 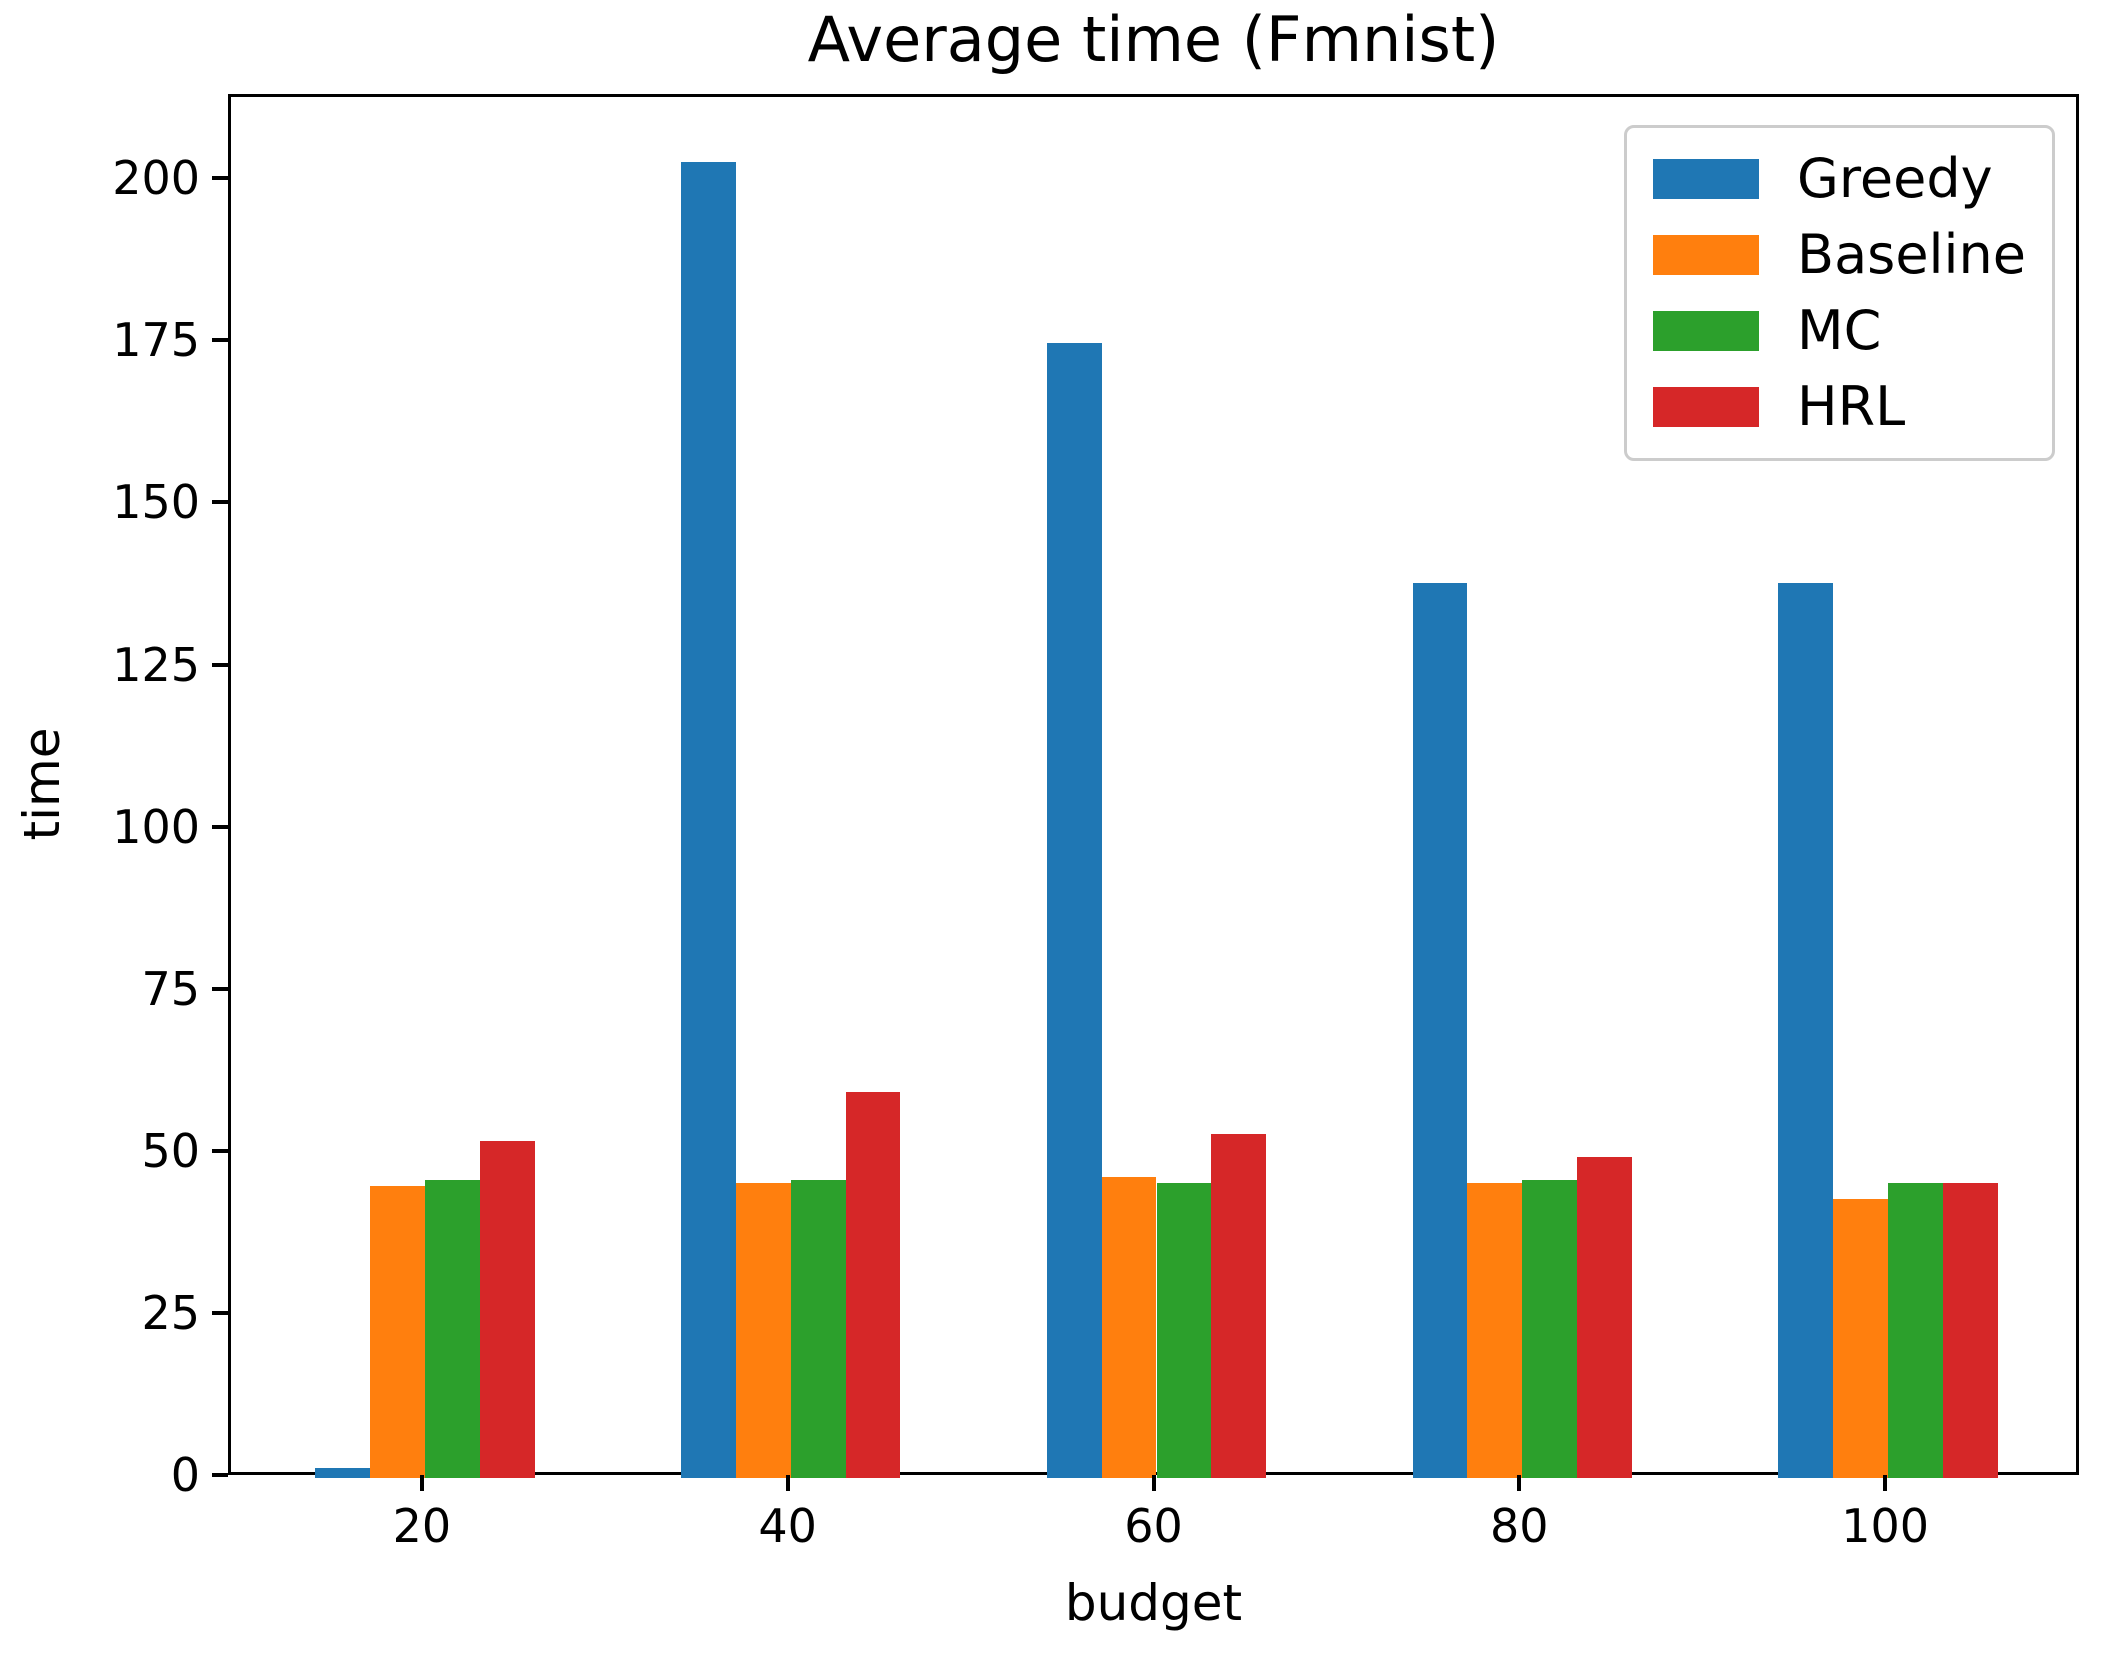 What do you see at coordinates (1706, 255) in the screenshot?
I see `legend-swatch-baseline` at bounding box center [1706, 255].